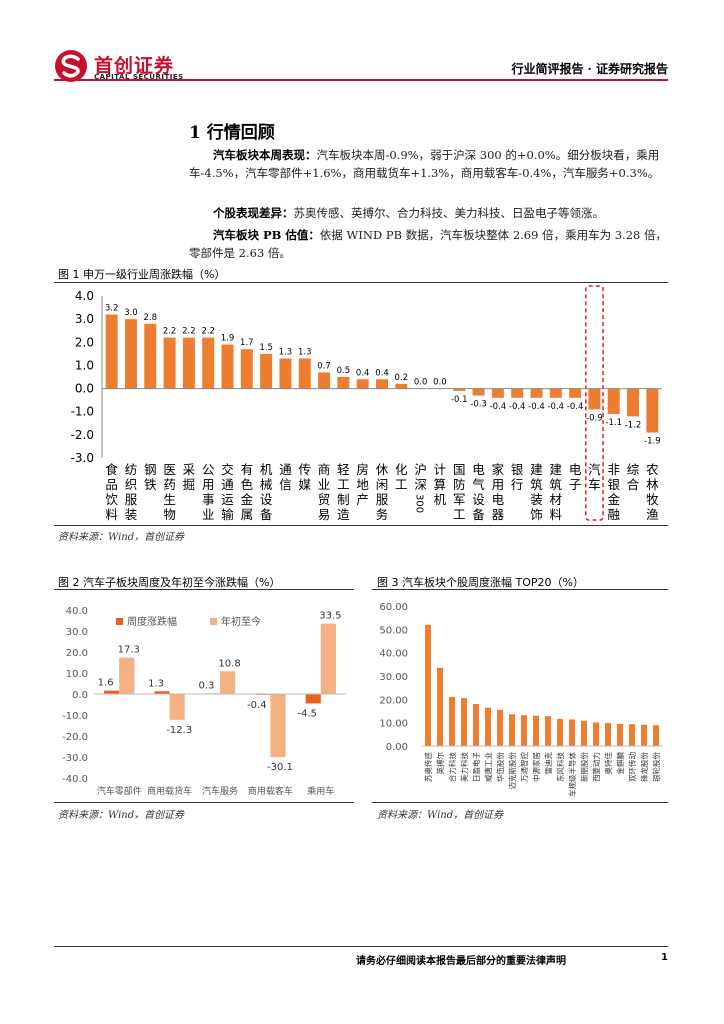 The image size is (724, 1024). I want to click on paragraph-lead: 个股表现差异：, so click(253, 213).